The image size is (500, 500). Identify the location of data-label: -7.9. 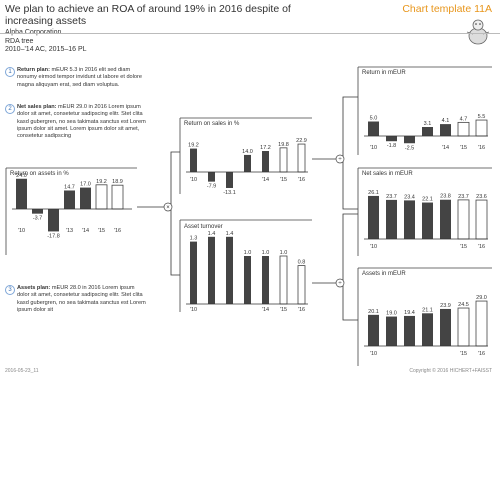
(211, 187).